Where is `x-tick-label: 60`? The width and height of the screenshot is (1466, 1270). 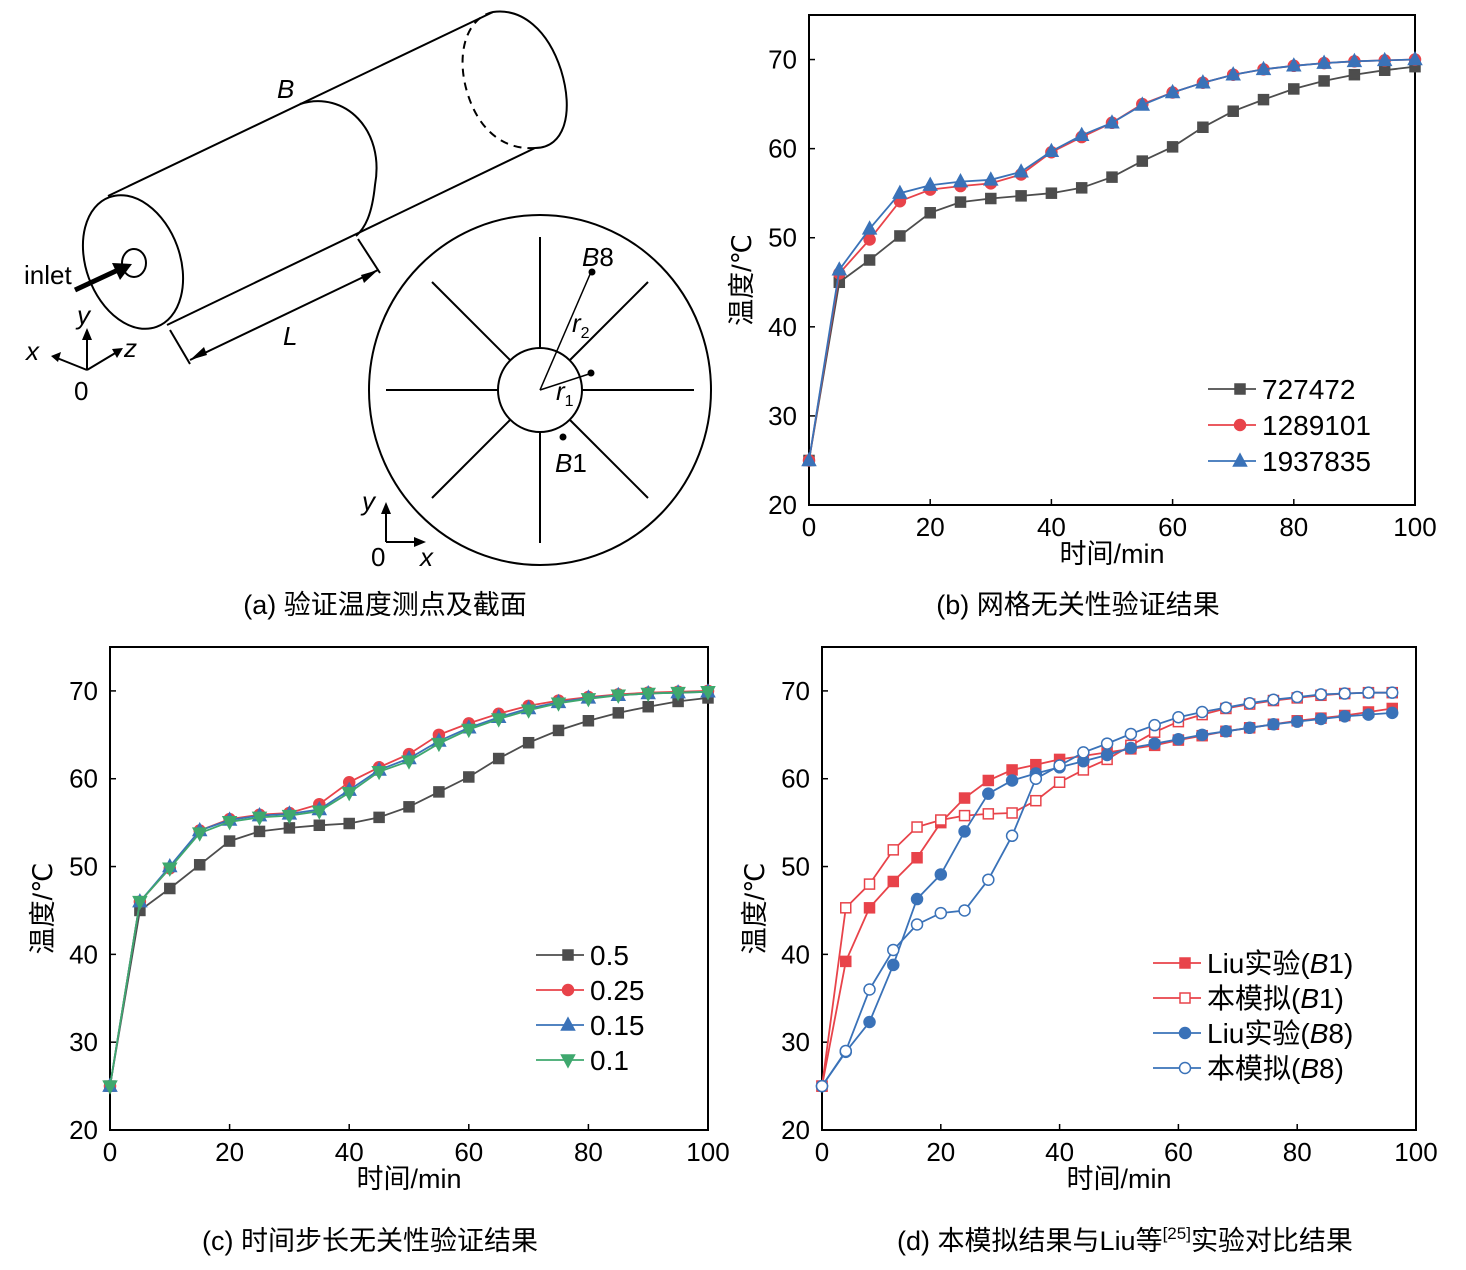 x-tick-label: 60 is located at coordinates (1172, 527).